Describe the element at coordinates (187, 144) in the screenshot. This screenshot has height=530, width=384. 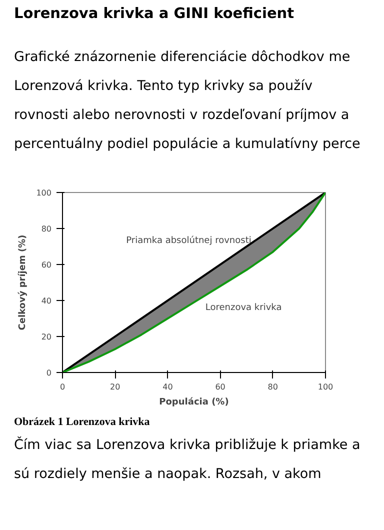
I see `text: percentuálny podiel populácie a kumulatívny perce` at that location.